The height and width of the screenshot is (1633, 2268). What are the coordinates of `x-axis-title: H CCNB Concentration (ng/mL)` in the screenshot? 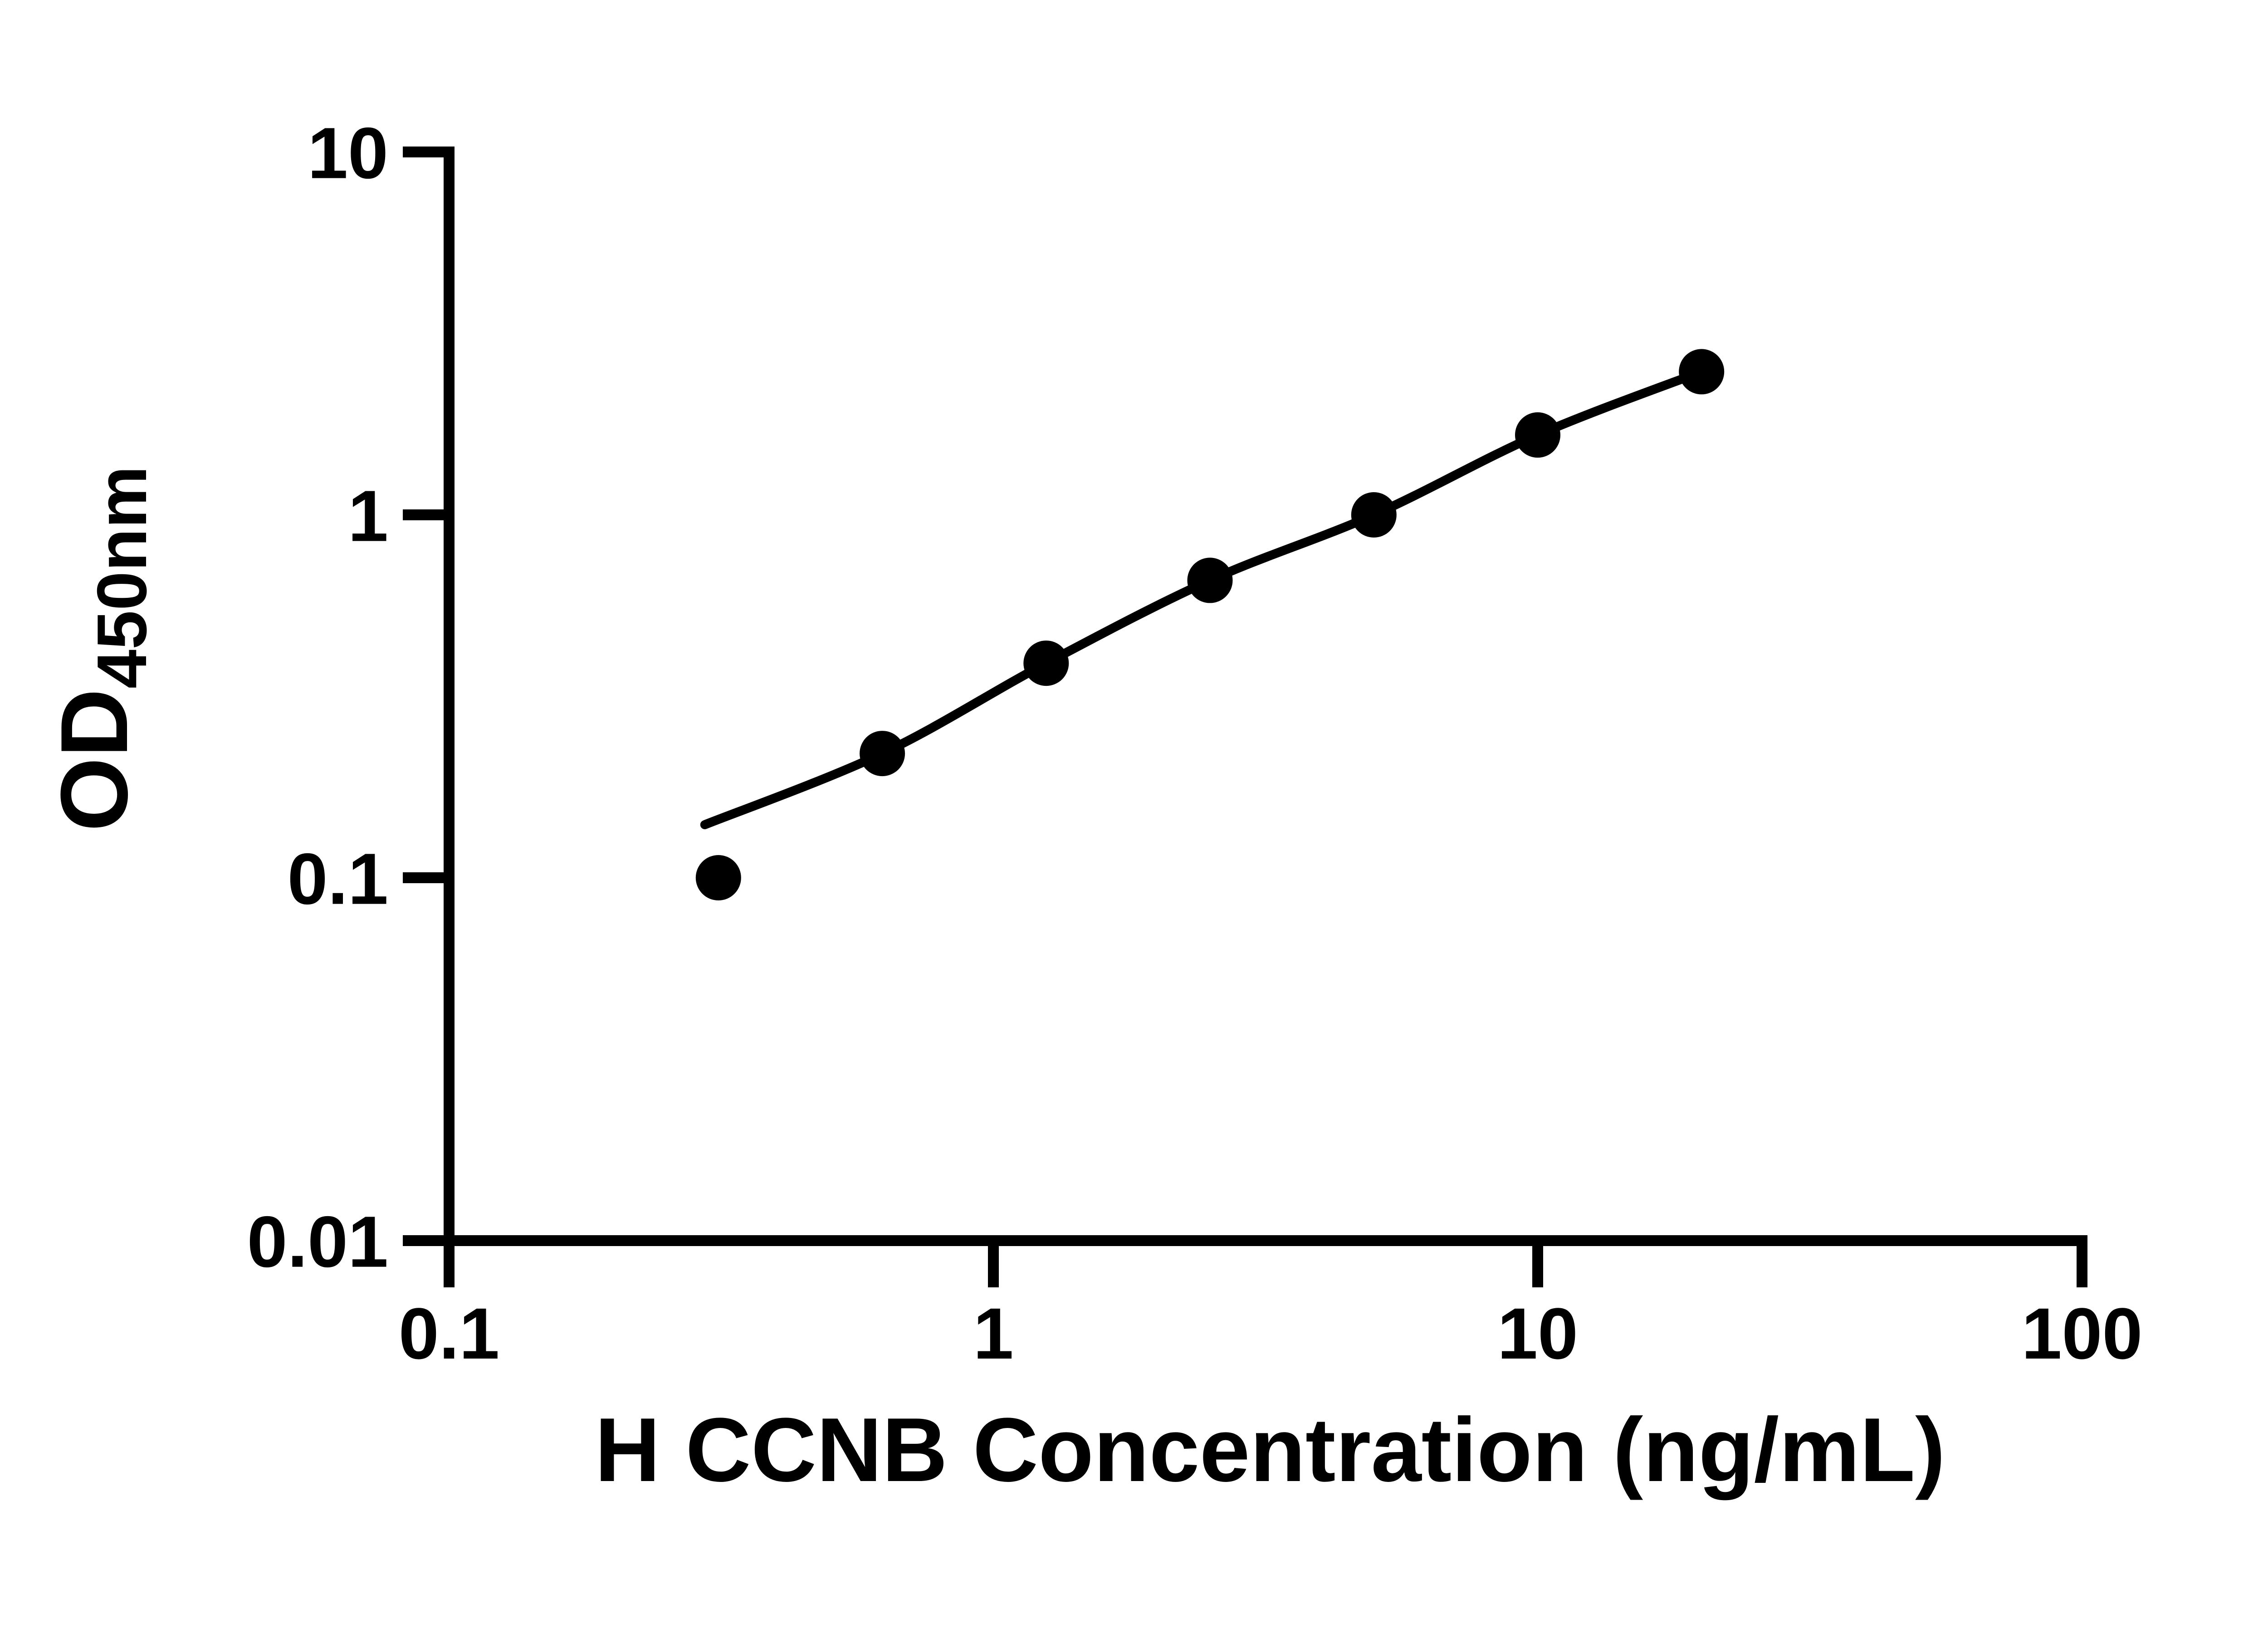 It's located at (1270, 1450).